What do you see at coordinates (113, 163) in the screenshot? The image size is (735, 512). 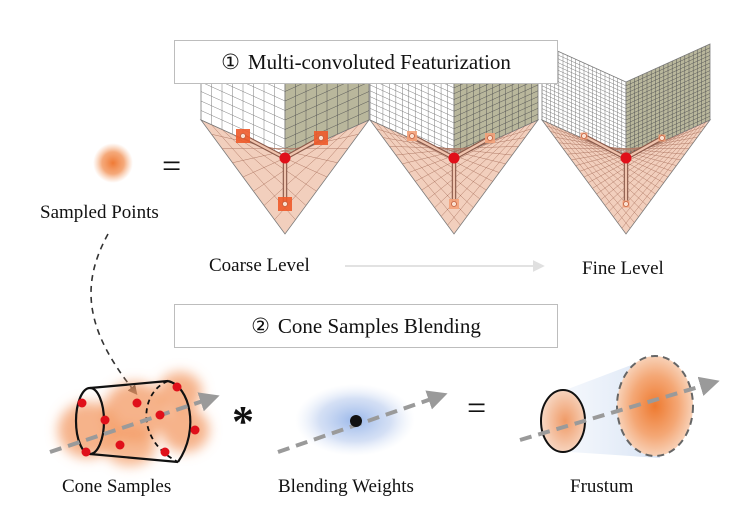 I see `sampled-point-icon` at bounding box center [113, 163].